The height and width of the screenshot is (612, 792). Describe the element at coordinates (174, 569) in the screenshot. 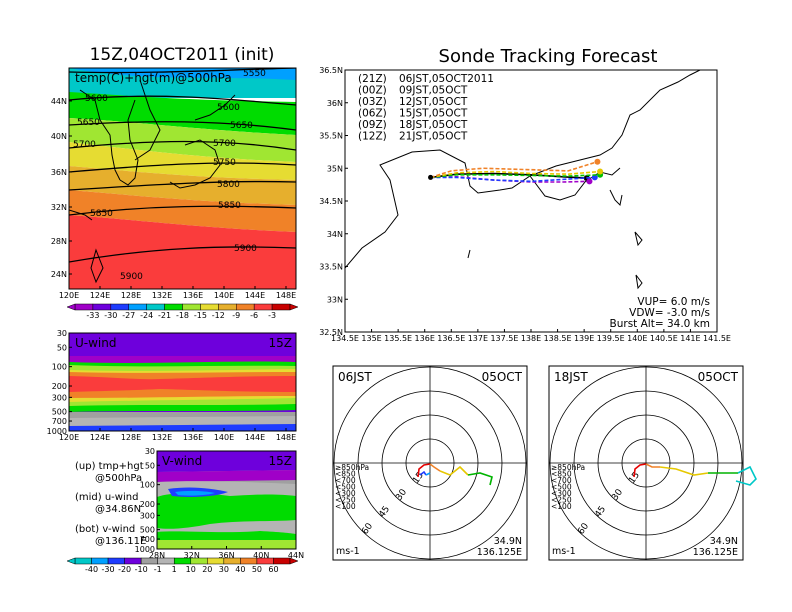

I see `colorbar-label: 1` at that location.